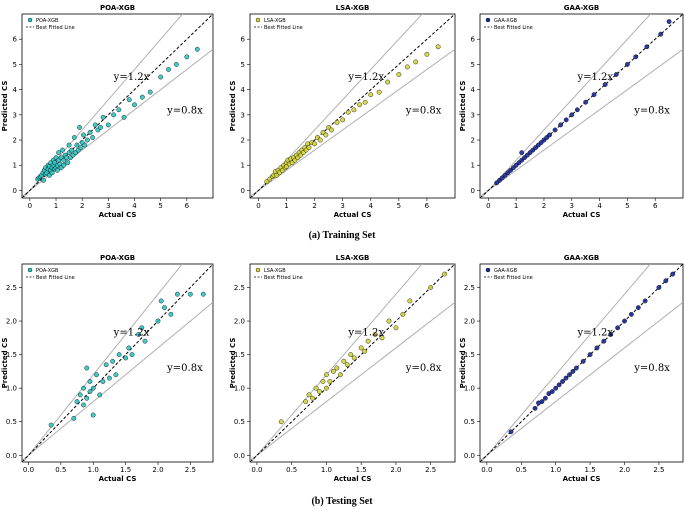 The width and height of the screenshot is (685, 511). I want to click on legend-label-fit: Best Fitted Line, so click(513, 28).